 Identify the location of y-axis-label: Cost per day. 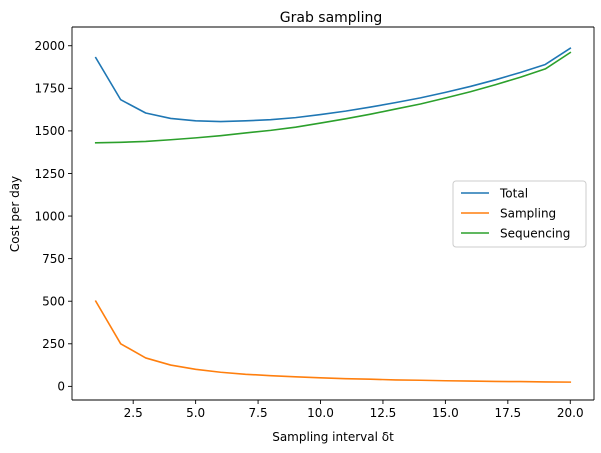
(15, 214).